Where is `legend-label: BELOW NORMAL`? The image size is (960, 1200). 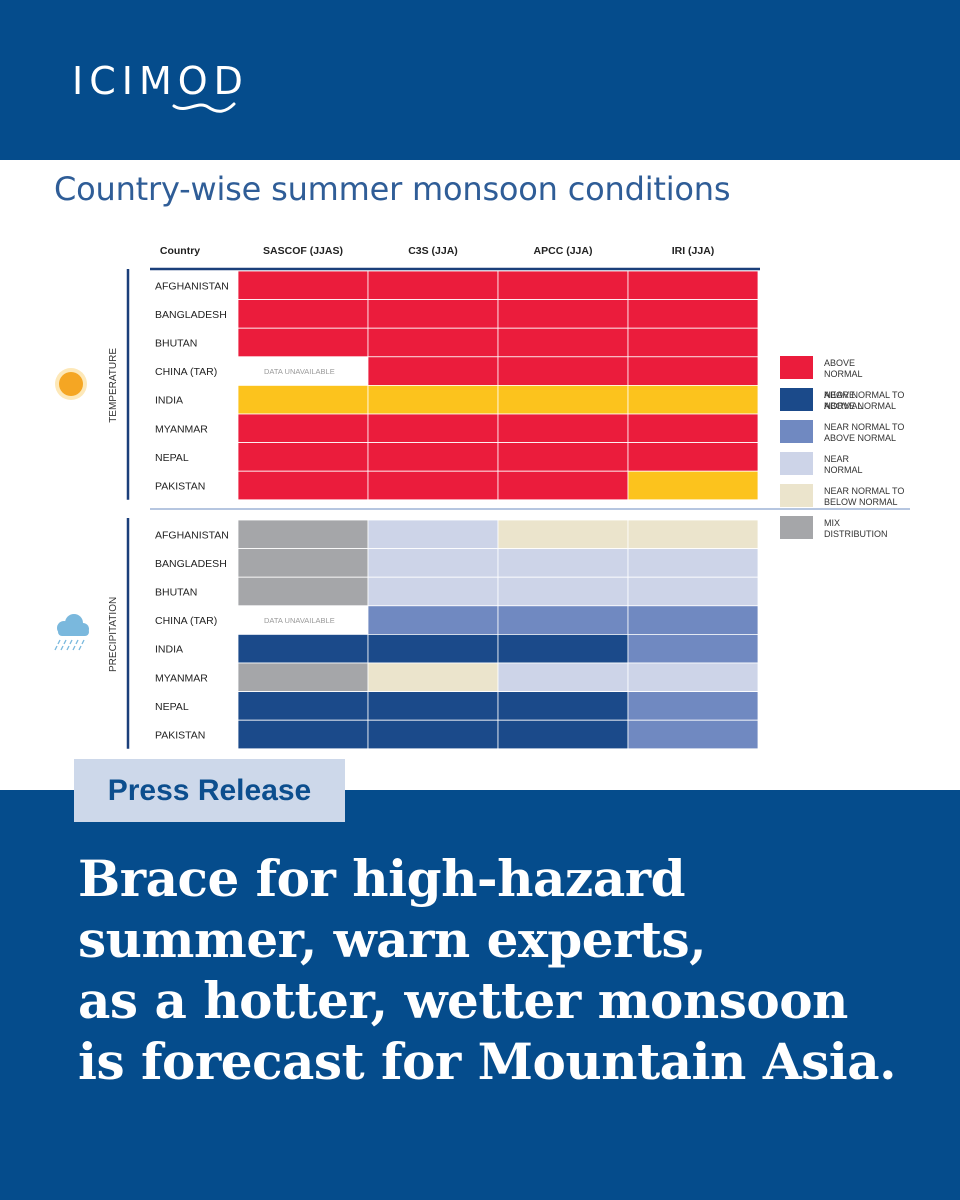 legend-label: BELOW NORMAL is located at coordinates (861, 502).